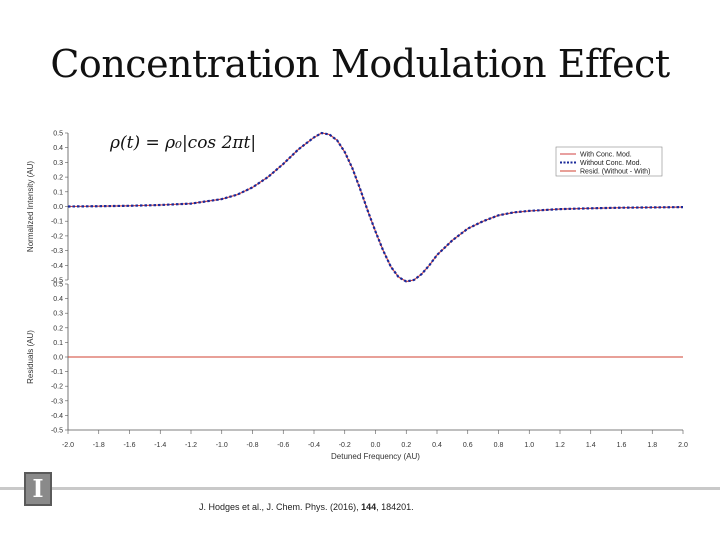  Describe the element at coordinates (58, 148) in the screenshot. I see `top-y-tick-label: 0.4` at that location.